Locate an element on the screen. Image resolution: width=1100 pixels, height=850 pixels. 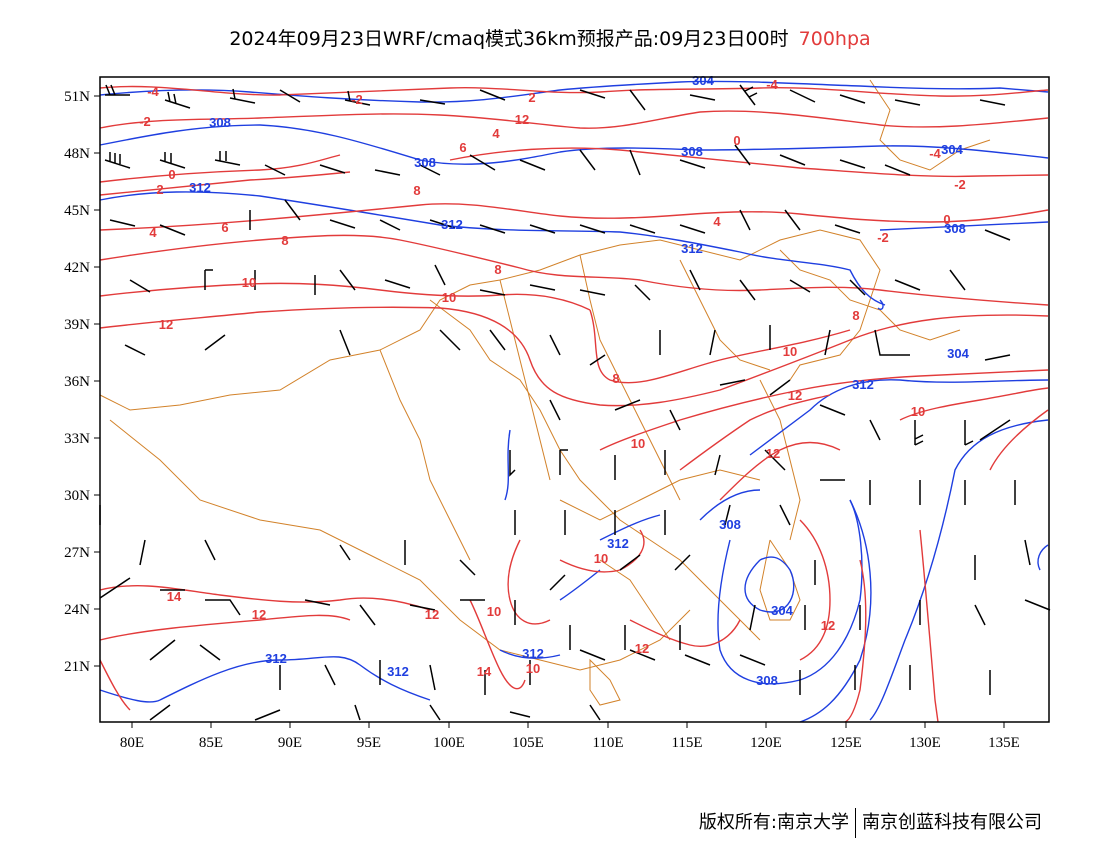
lat-label: 42N is located at coordinates (77, 268).